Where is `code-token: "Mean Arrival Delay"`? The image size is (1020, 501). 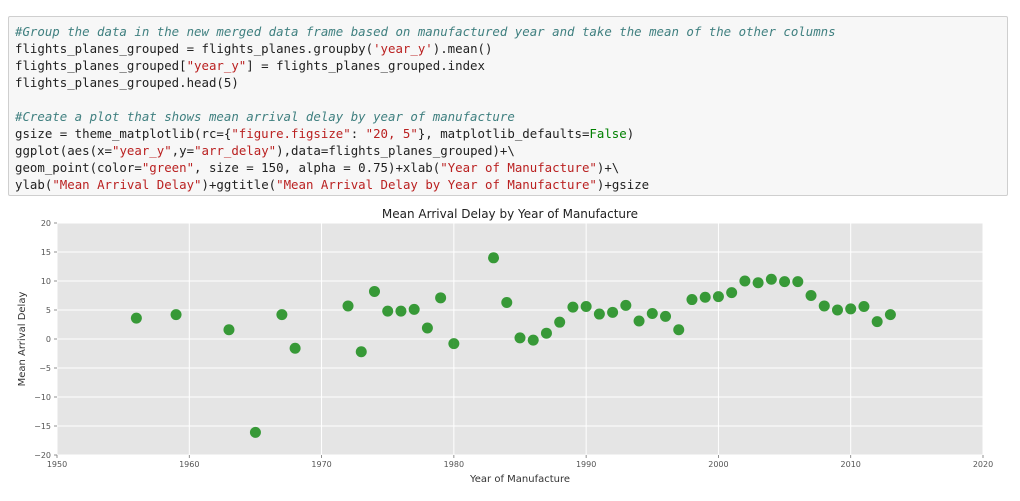 code-token: "Mean Arrival Delay" is located at coordinates (127, 184).